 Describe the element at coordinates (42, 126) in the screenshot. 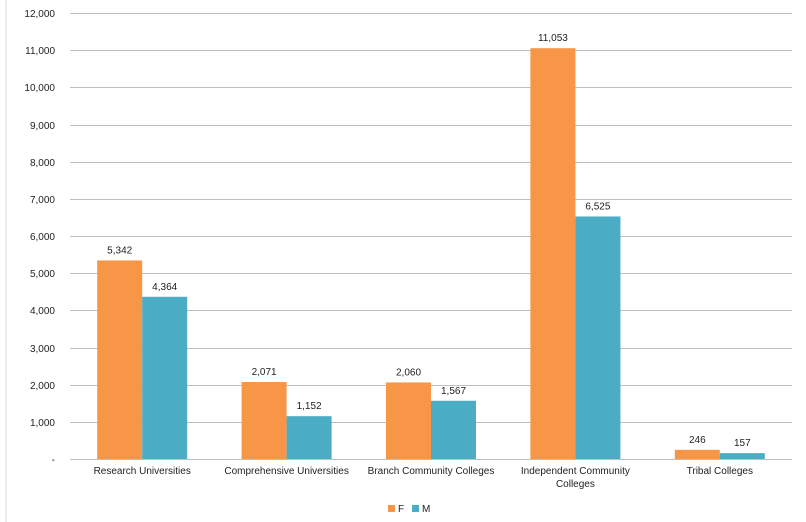

I see `y-tick-label: 9,000` at that location.